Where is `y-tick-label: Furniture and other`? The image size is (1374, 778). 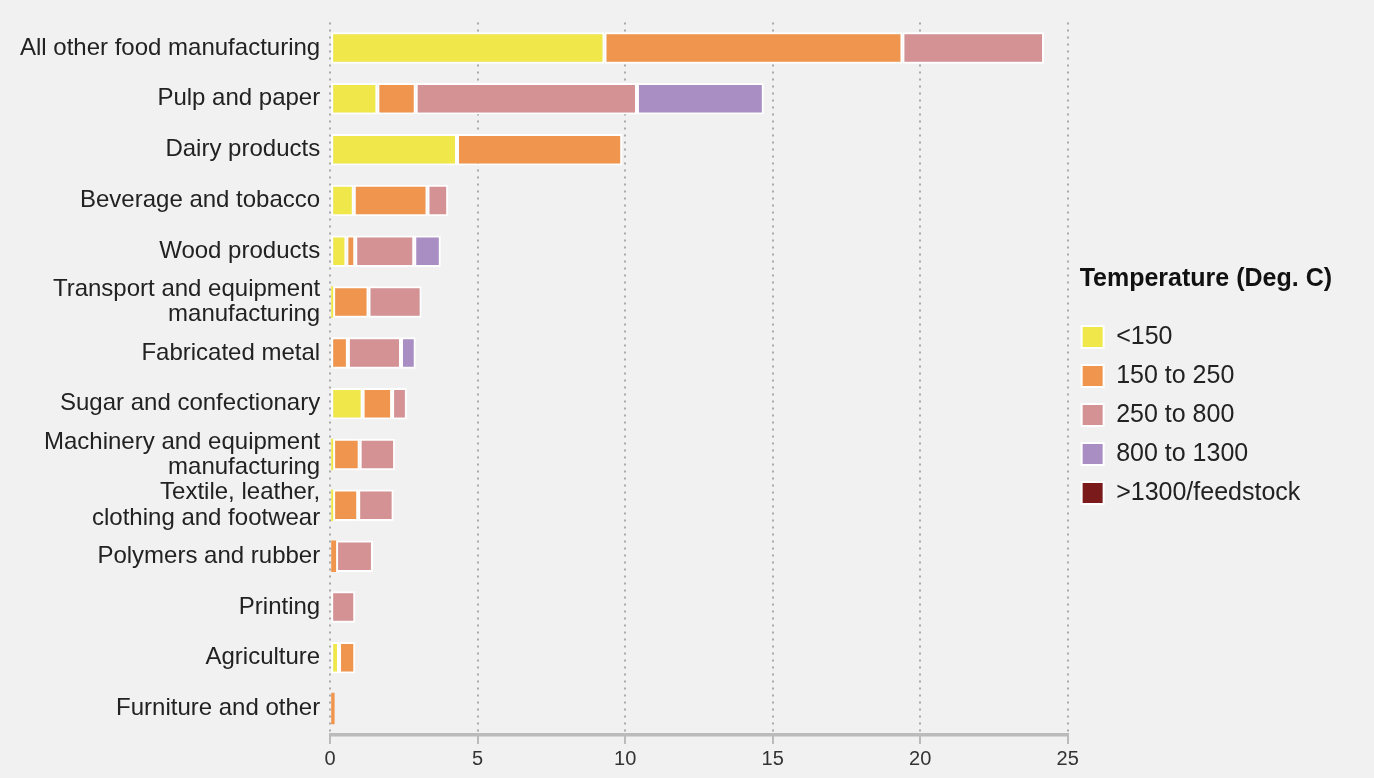
y-tick-label: Furniture and other is located at coordinates (218, 707).